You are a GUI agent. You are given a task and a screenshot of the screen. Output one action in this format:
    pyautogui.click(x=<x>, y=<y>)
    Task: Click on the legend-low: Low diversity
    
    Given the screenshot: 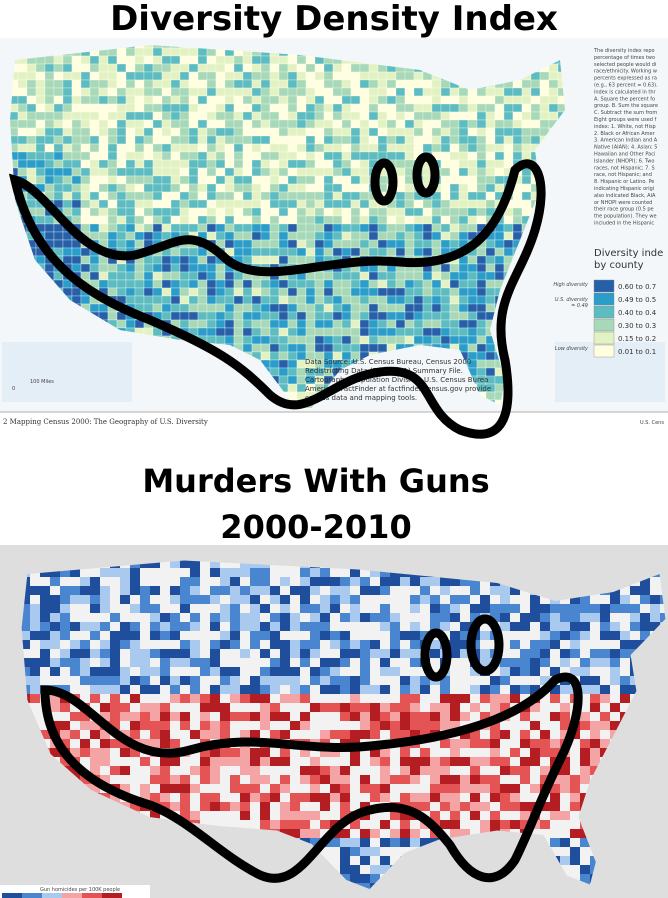 What is the action you would take?
    pyautogui.click(x=572, y=349)
    